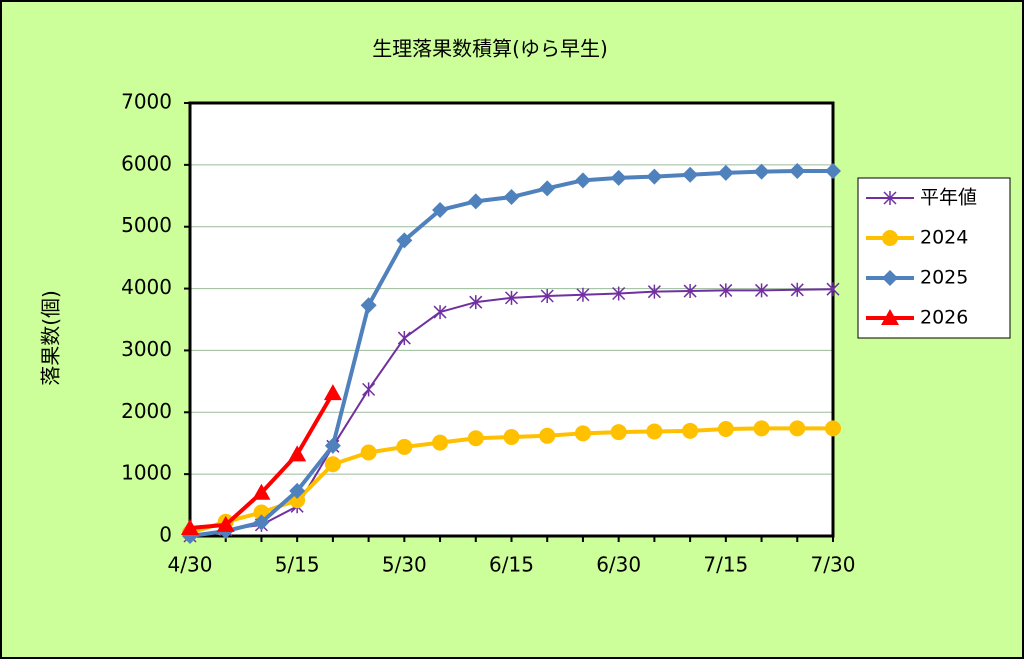  I want to click on legend-label: 平年値, so click(948, 198).